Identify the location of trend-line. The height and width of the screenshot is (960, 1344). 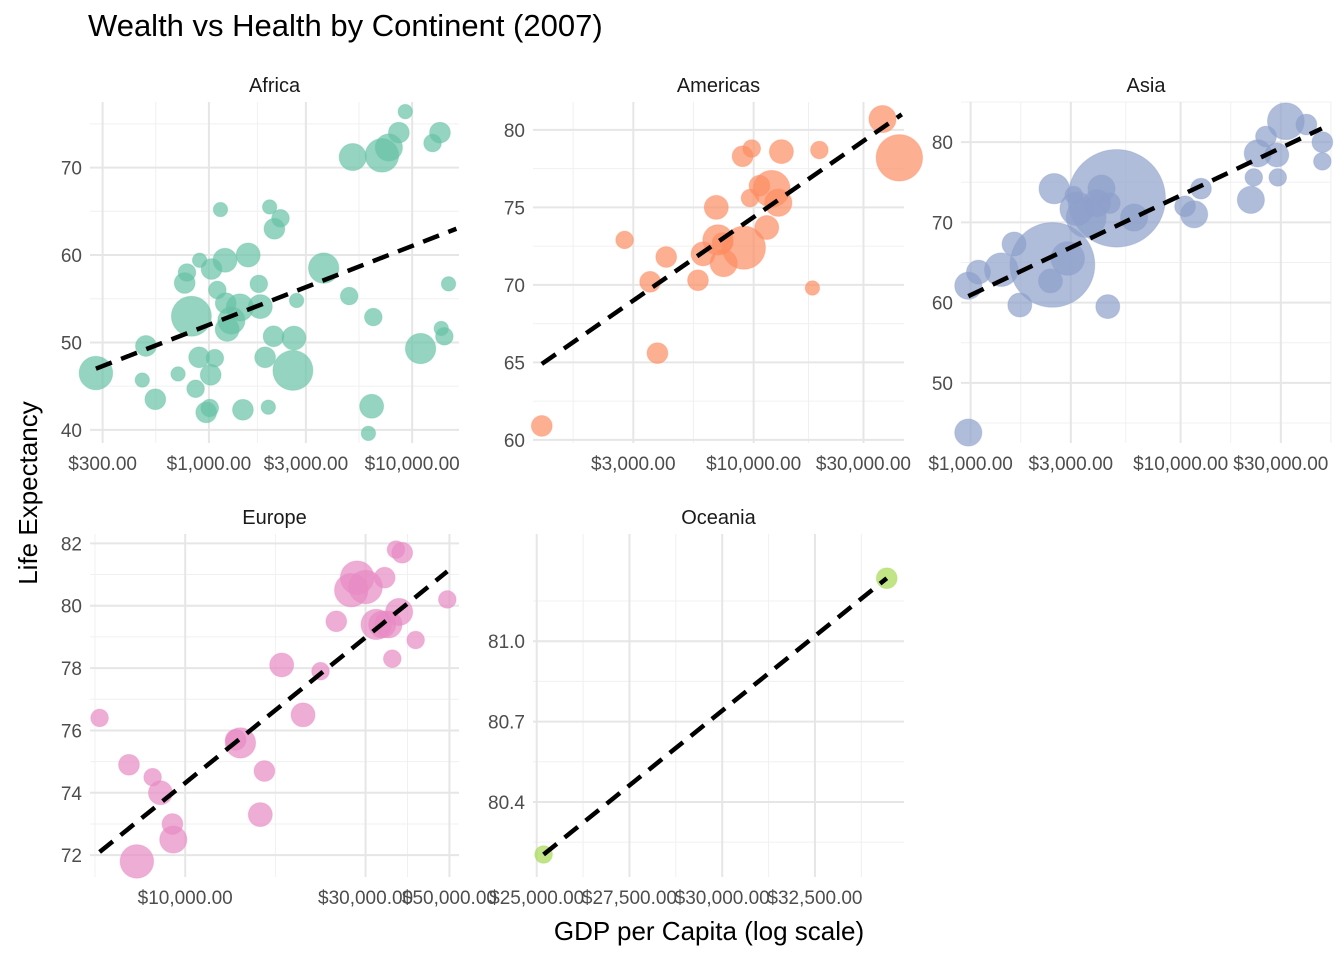
(1145, 212).